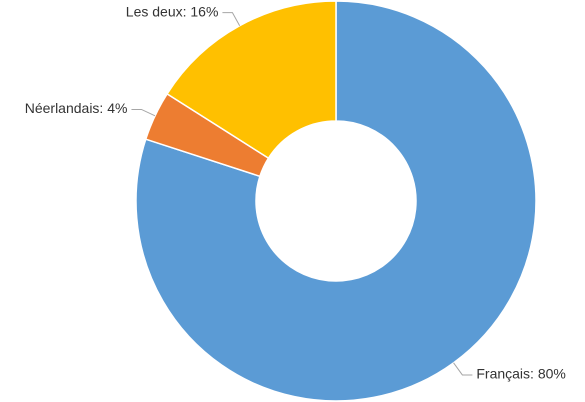 Image resolution: width=585 pixels, height=402 pixels. What do you see at coordinates (520, 374) in the screenshot?
I see `data-label: Français: 80%` at bounding box center [520, 374].